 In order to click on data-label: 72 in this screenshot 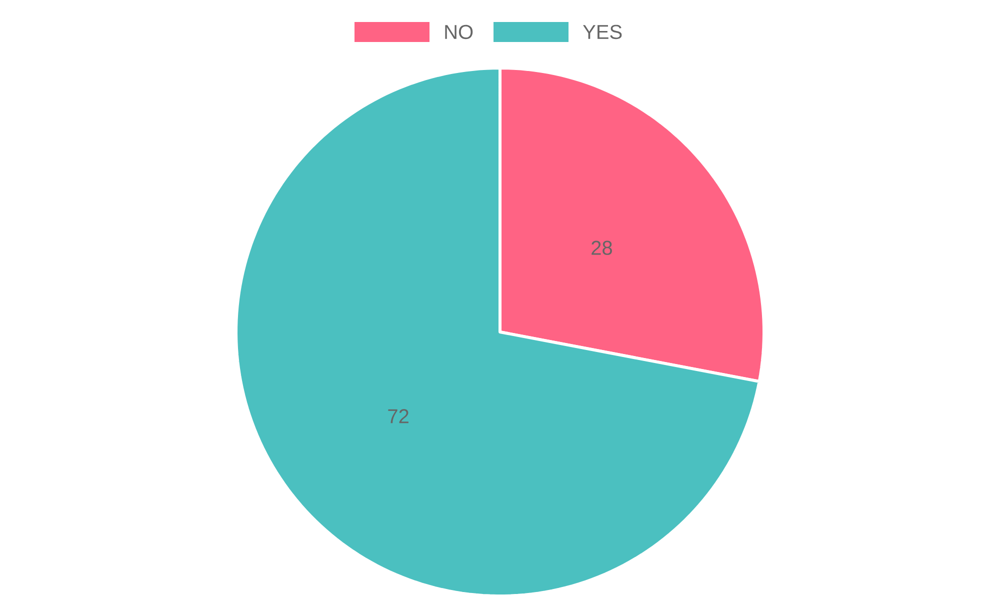, I will do `click(398, 416)`.